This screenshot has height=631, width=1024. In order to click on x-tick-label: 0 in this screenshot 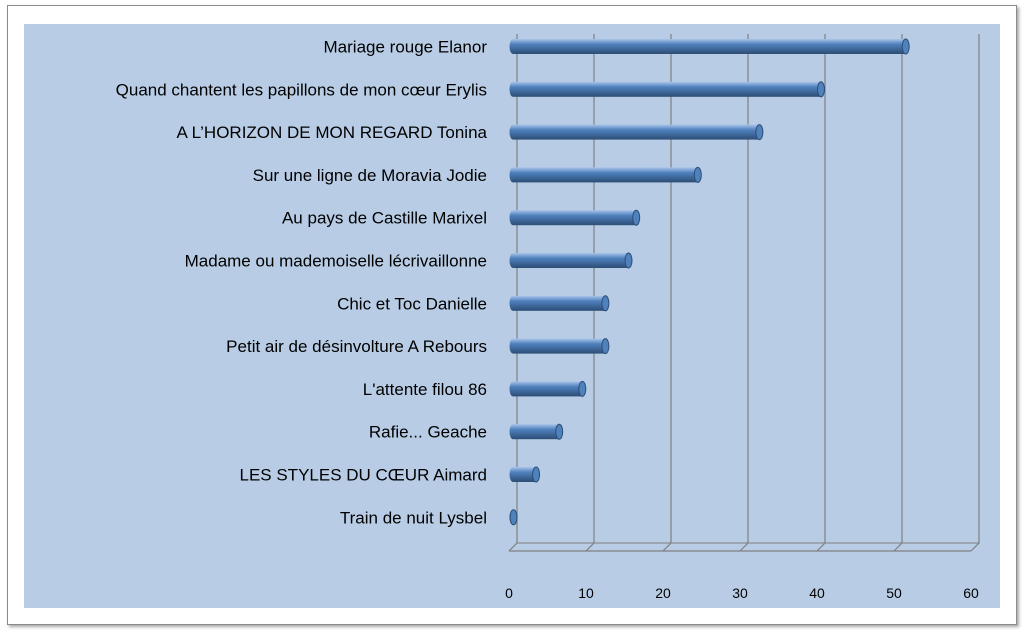, I will do `click(509, 593)`.